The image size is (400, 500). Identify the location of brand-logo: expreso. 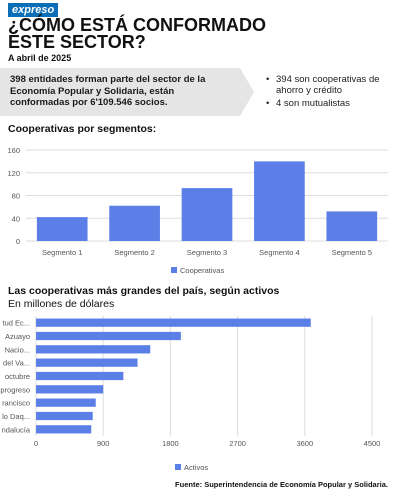
(33, 10).